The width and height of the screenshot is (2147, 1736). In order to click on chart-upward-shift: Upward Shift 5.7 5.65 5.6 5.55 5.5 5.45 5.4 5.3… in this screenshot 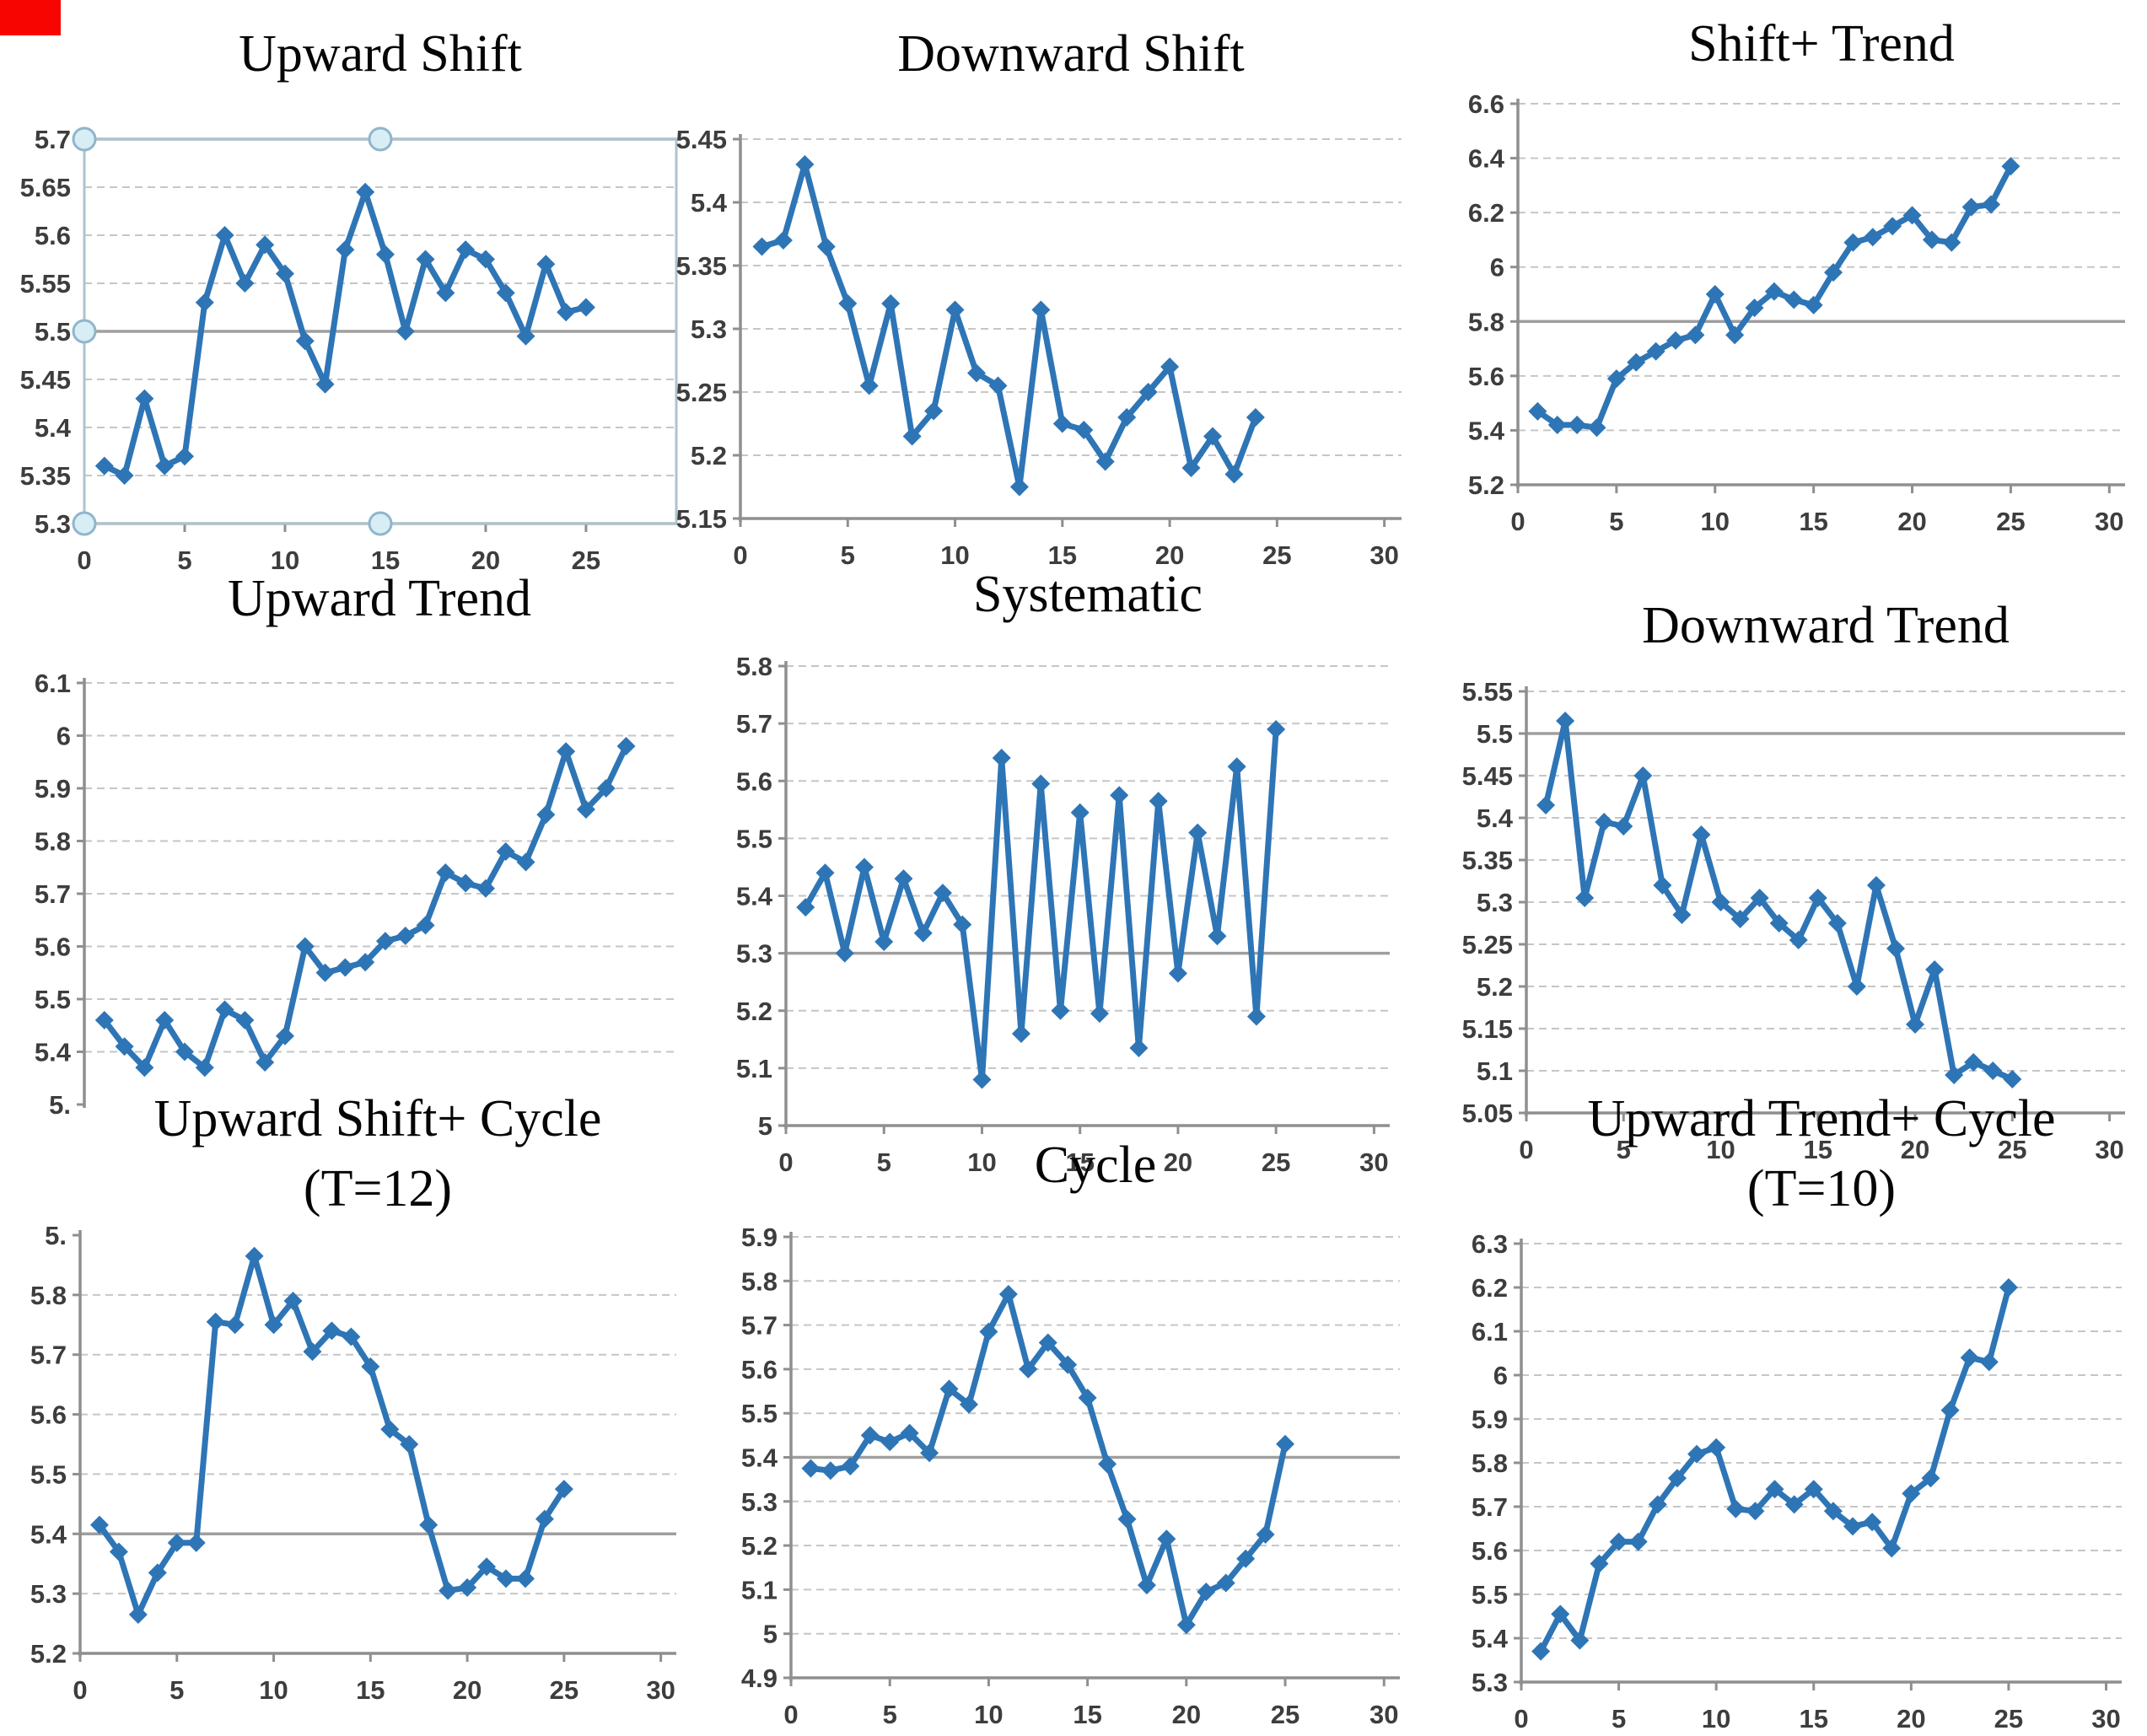, I will do `click(358, 305)`.